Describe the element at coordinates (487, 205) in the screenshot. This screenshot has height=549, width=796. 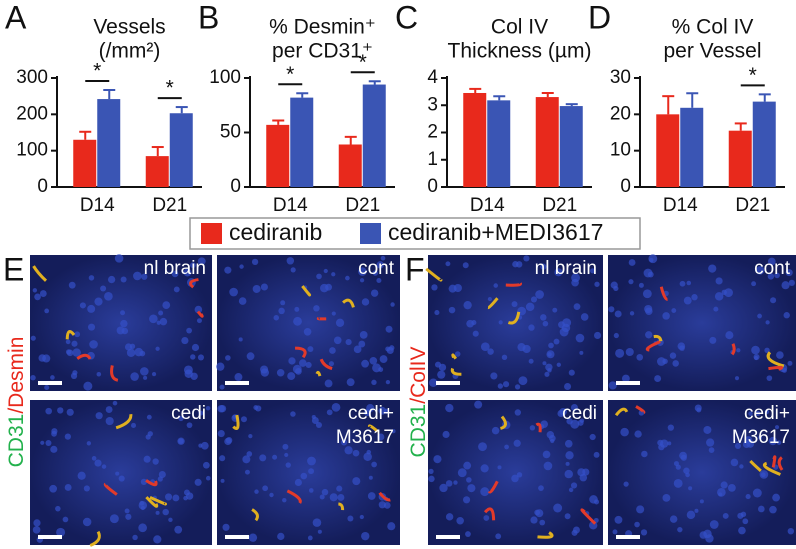
I see `x-tick-label: D14` at that location.